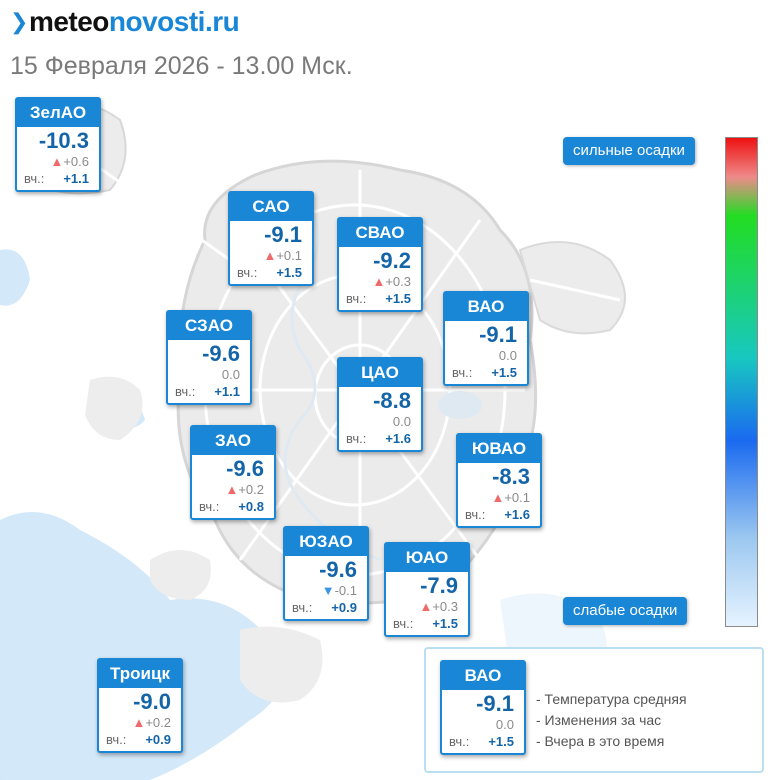 The image size is (780, 780). What do you see at coordinates (76, 161) in the screenshot?
I see `change-value: +0.6` at bounding box center [76, 161].